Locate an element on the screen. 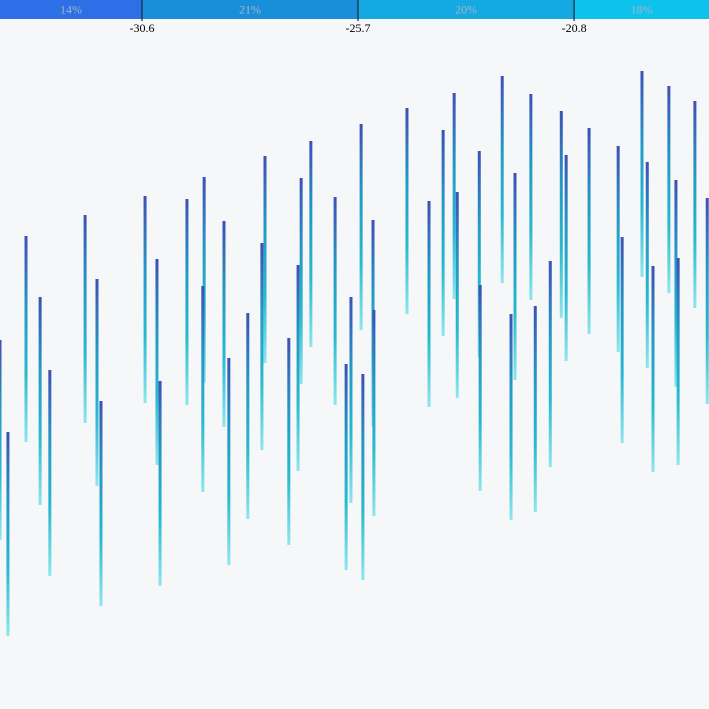 Image resolution: width=709 pixels, height=709 pixels. share-label: 21% is located at coordinates (250, 9).